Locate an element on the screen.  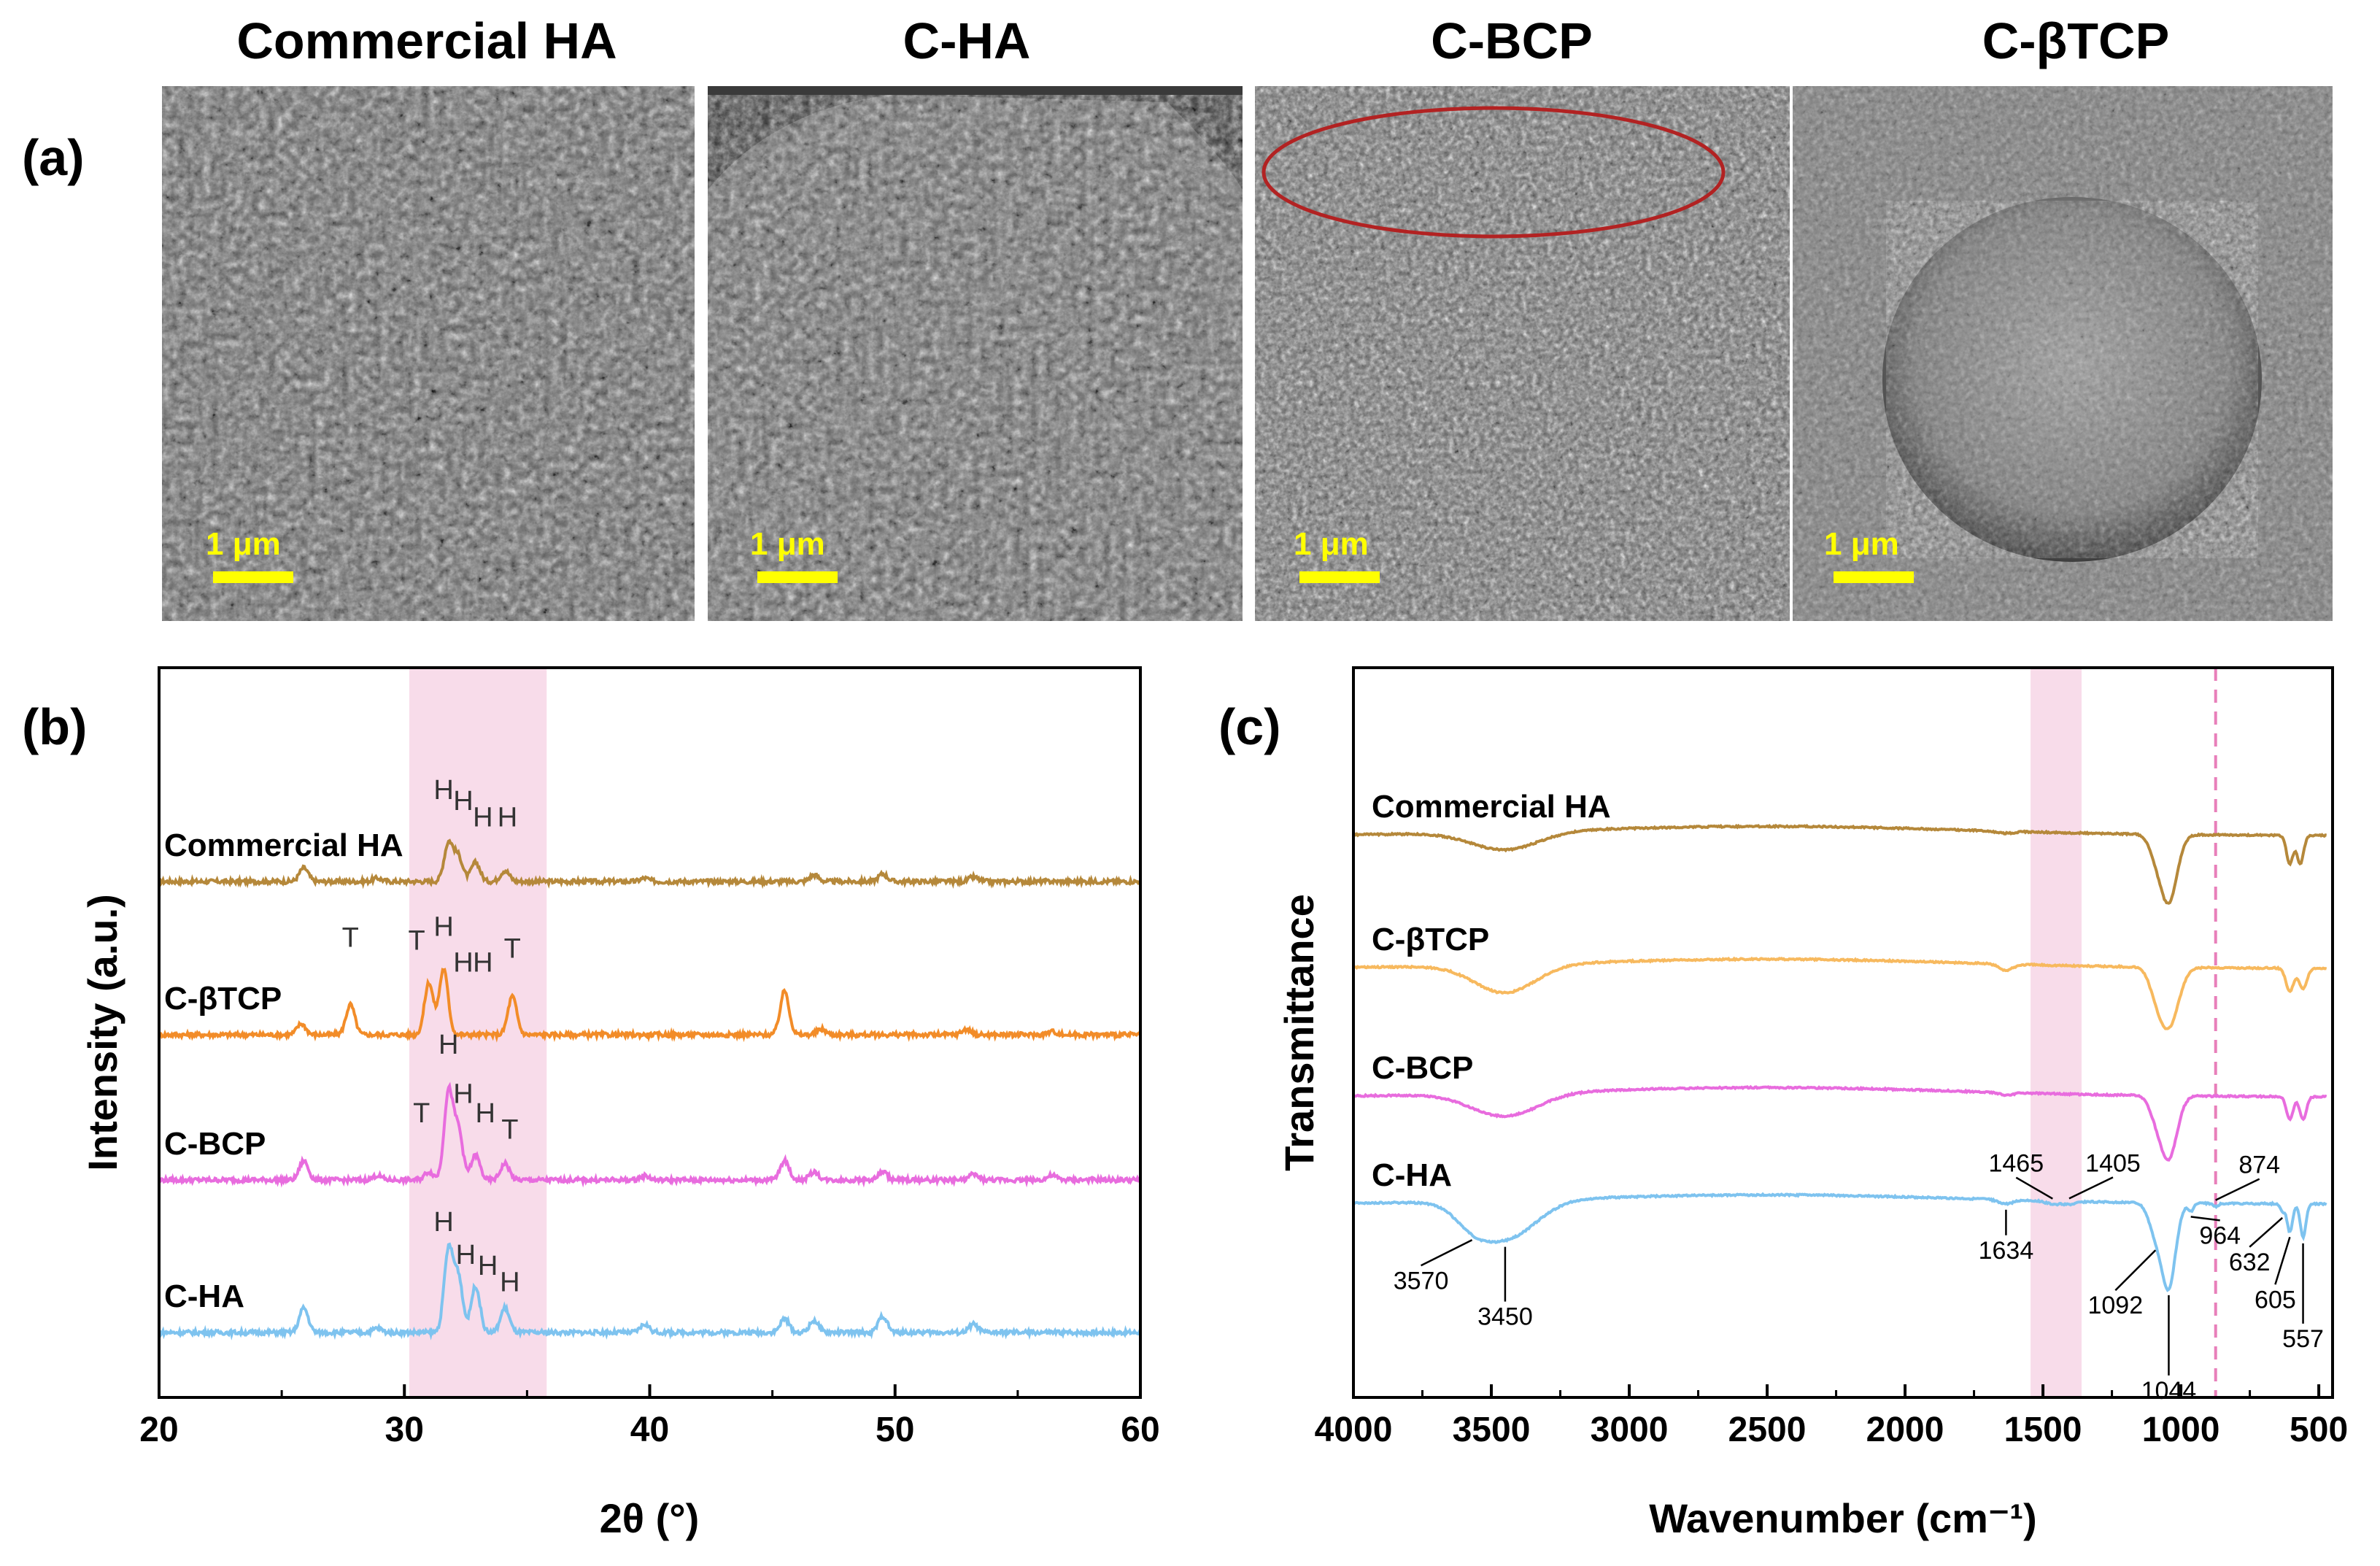
ftir-annotation: 1092 is located at coordinates (2115, 1305).